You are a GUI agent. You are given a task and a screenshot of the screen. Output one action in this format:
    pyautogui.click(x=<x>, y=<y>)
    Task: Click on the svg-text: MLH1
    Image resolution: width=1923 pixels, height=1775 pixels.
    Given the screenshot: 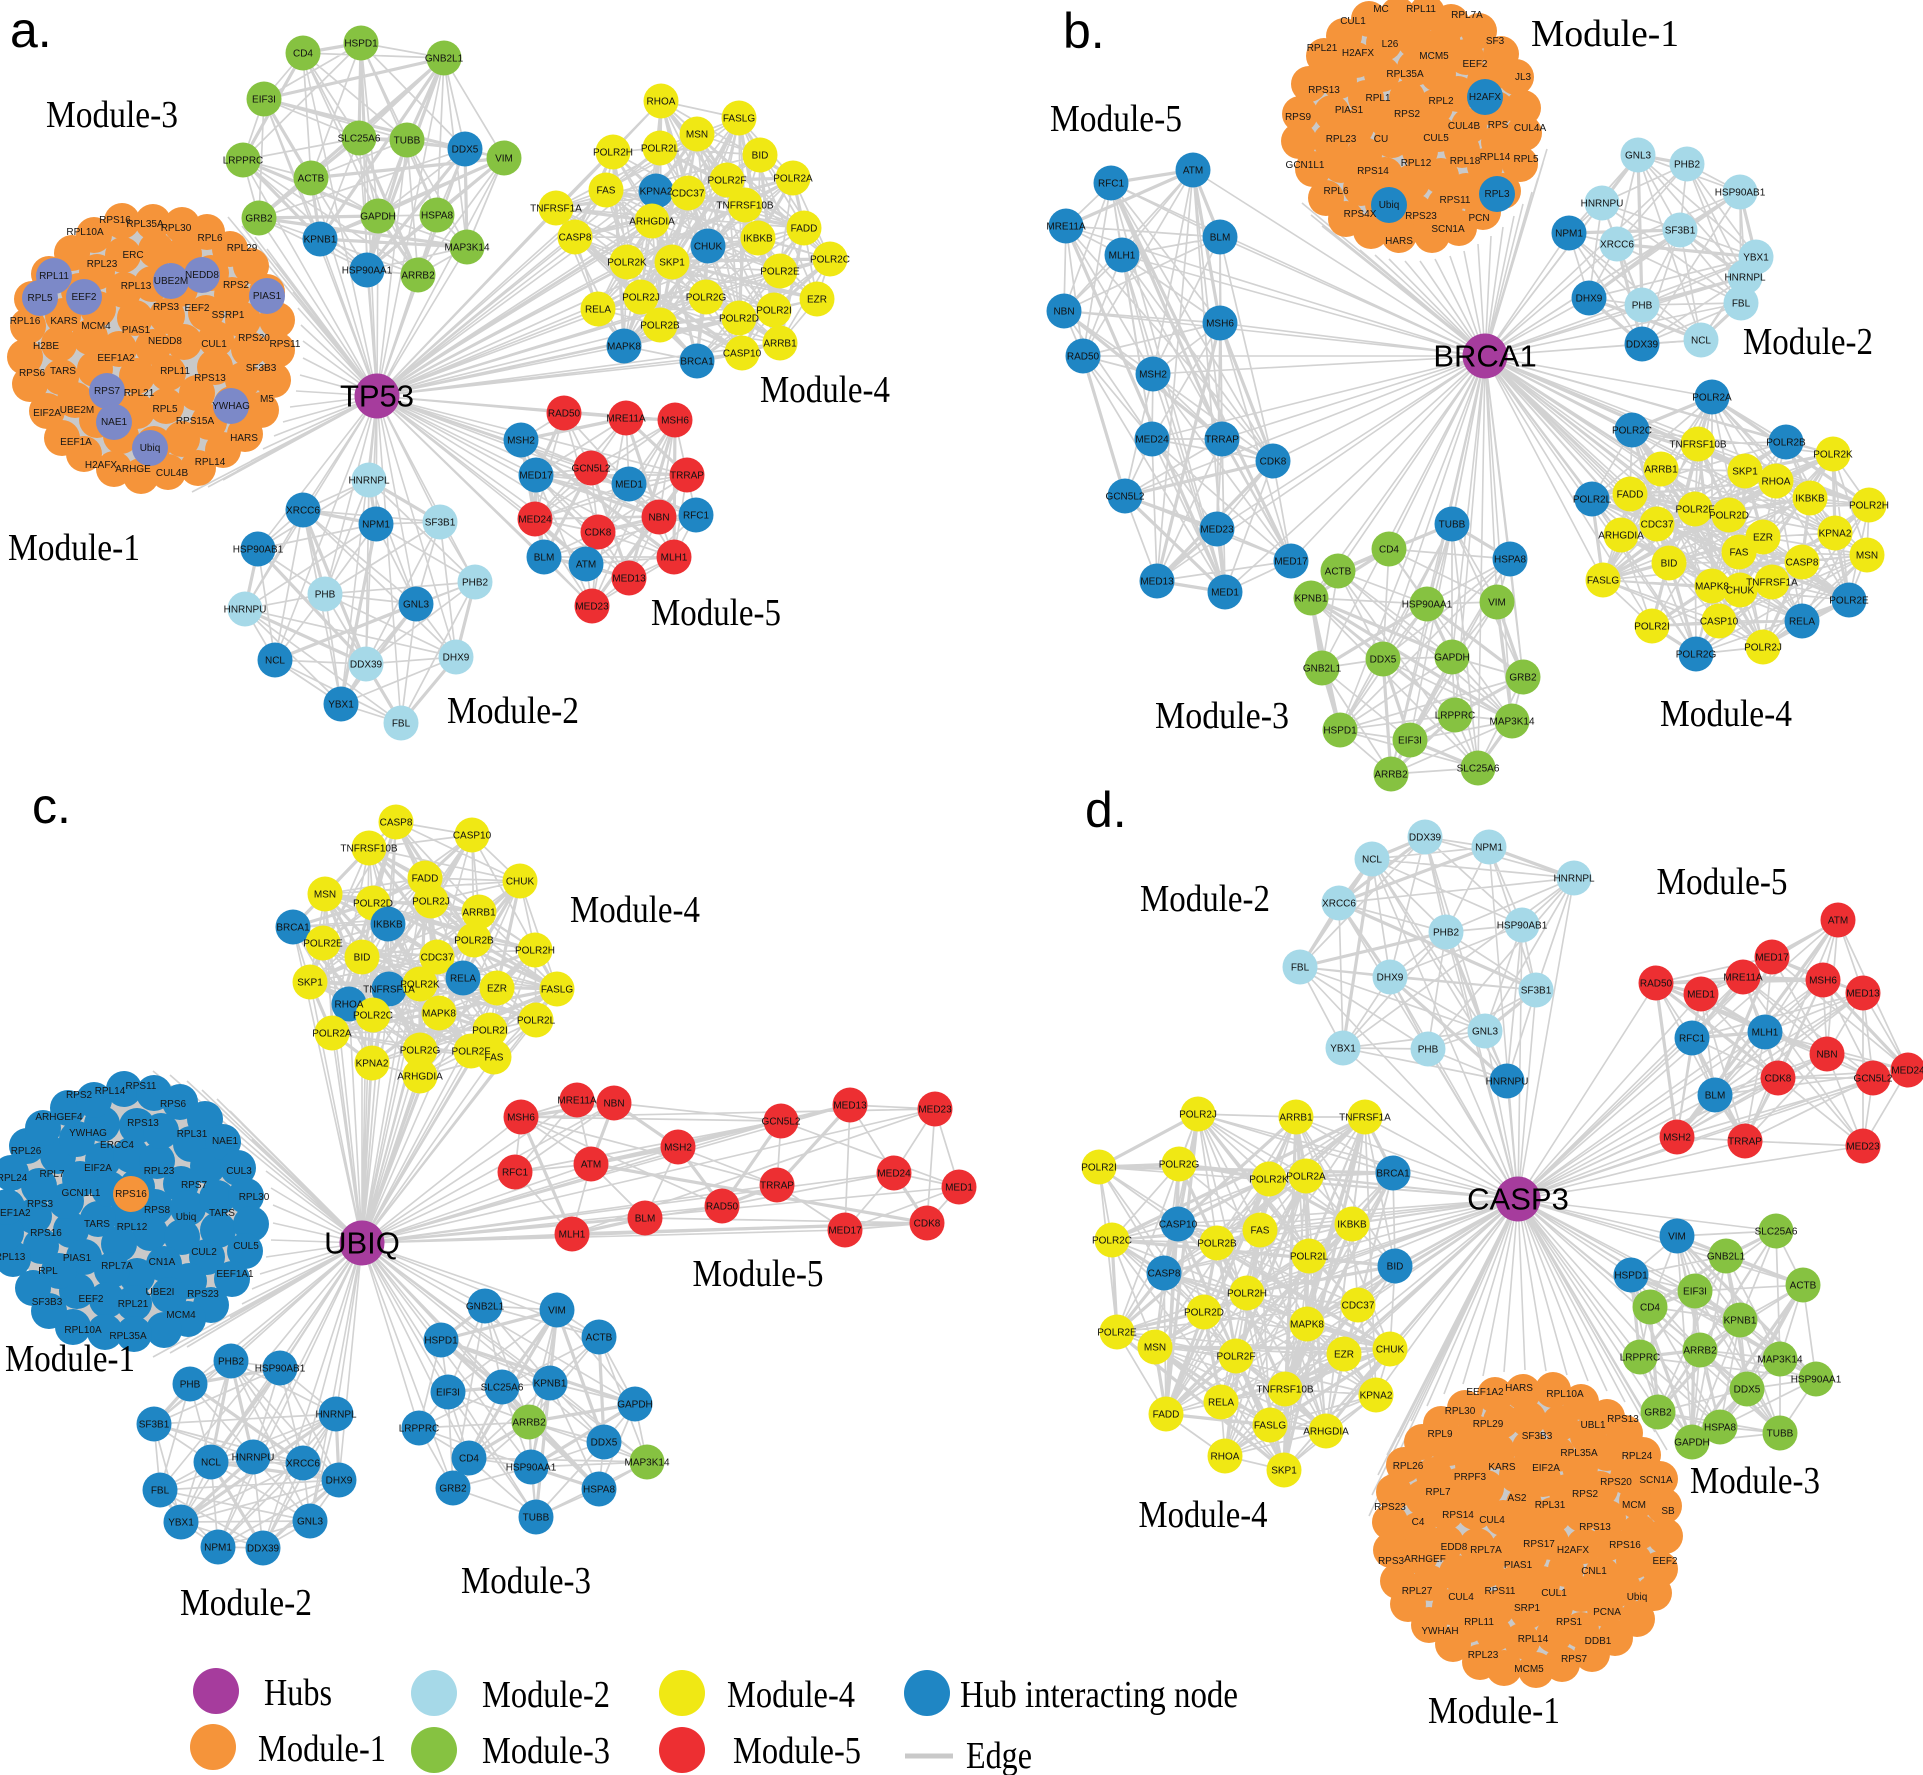 What is the action you would take?
    pyautogui.click(x=572, y=1235)
    